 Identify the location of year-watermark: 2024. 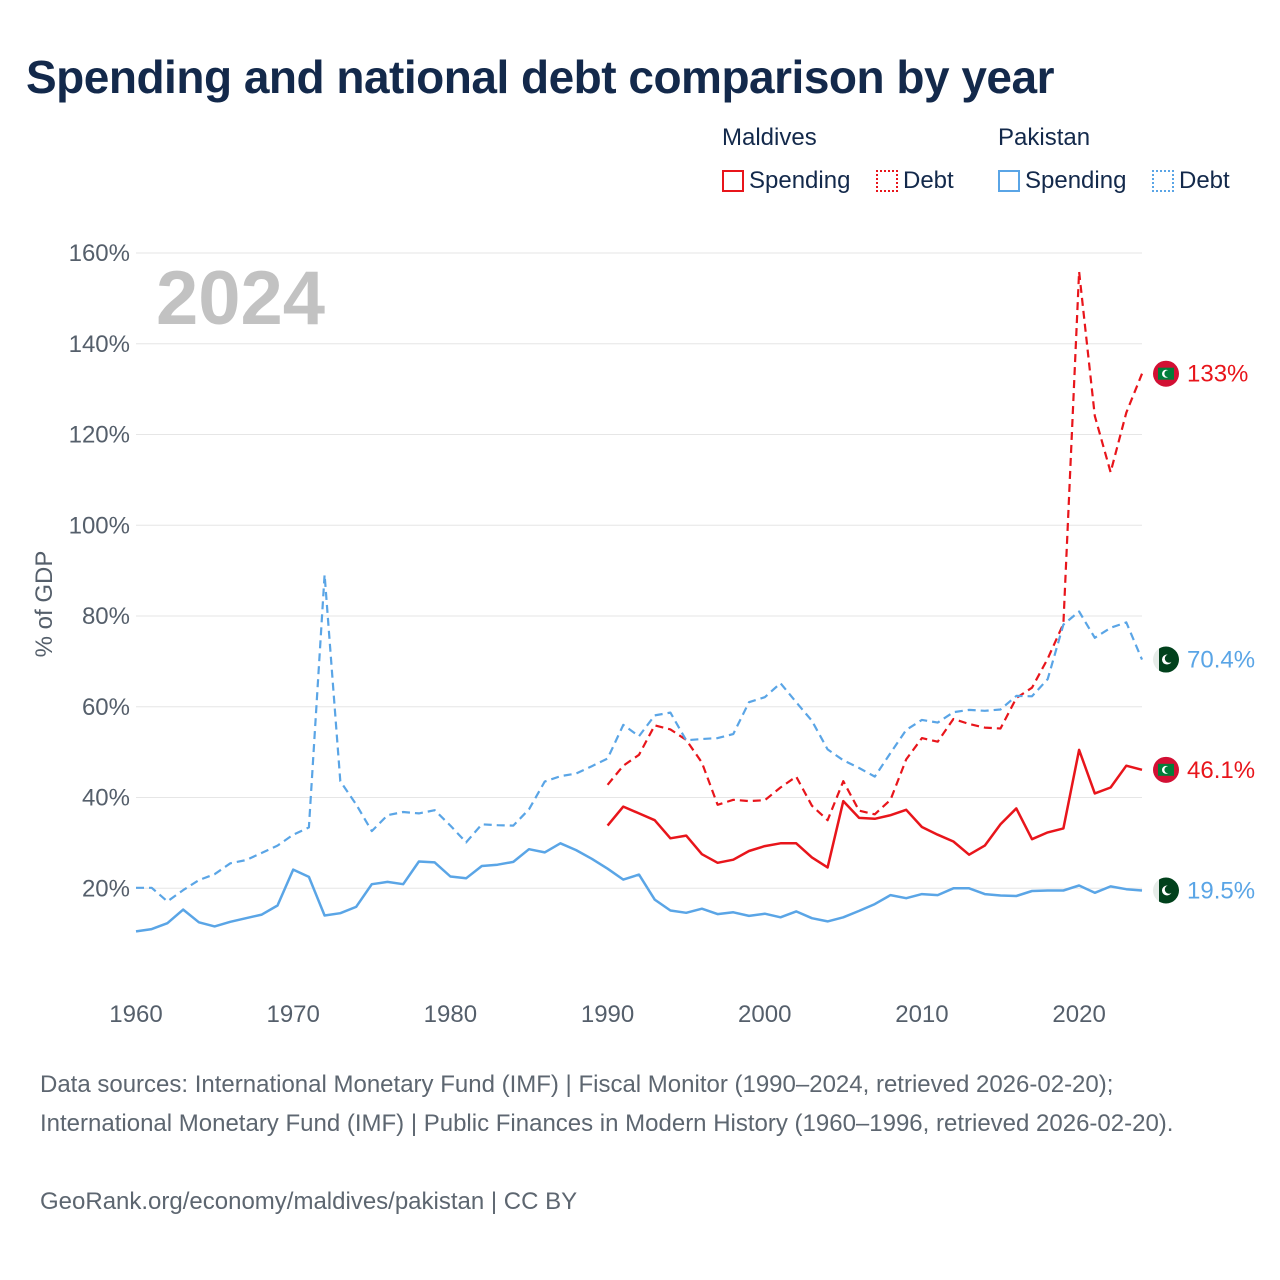
(240, 298).